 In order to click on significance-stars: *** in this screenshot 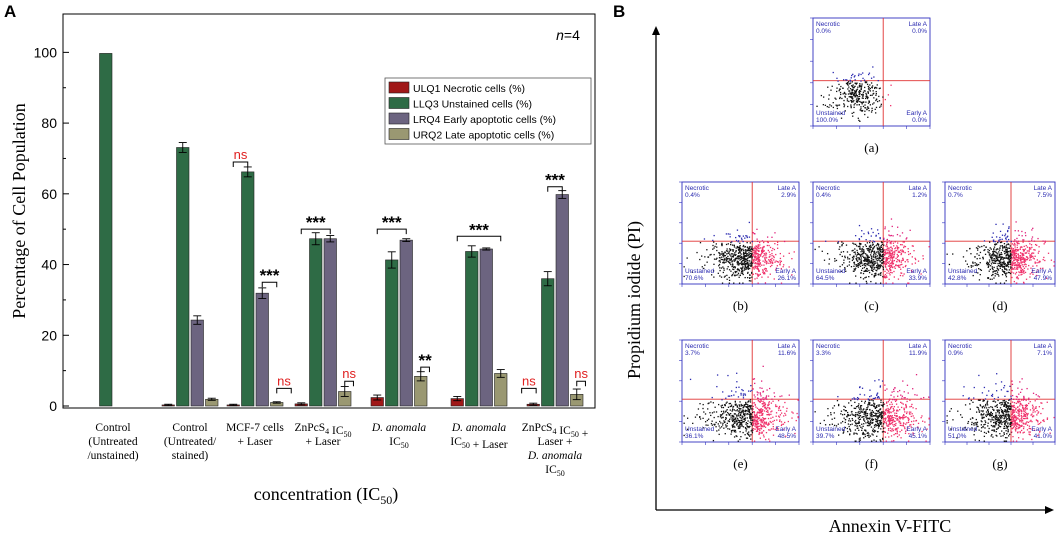, I will do `click(479, 229)`.